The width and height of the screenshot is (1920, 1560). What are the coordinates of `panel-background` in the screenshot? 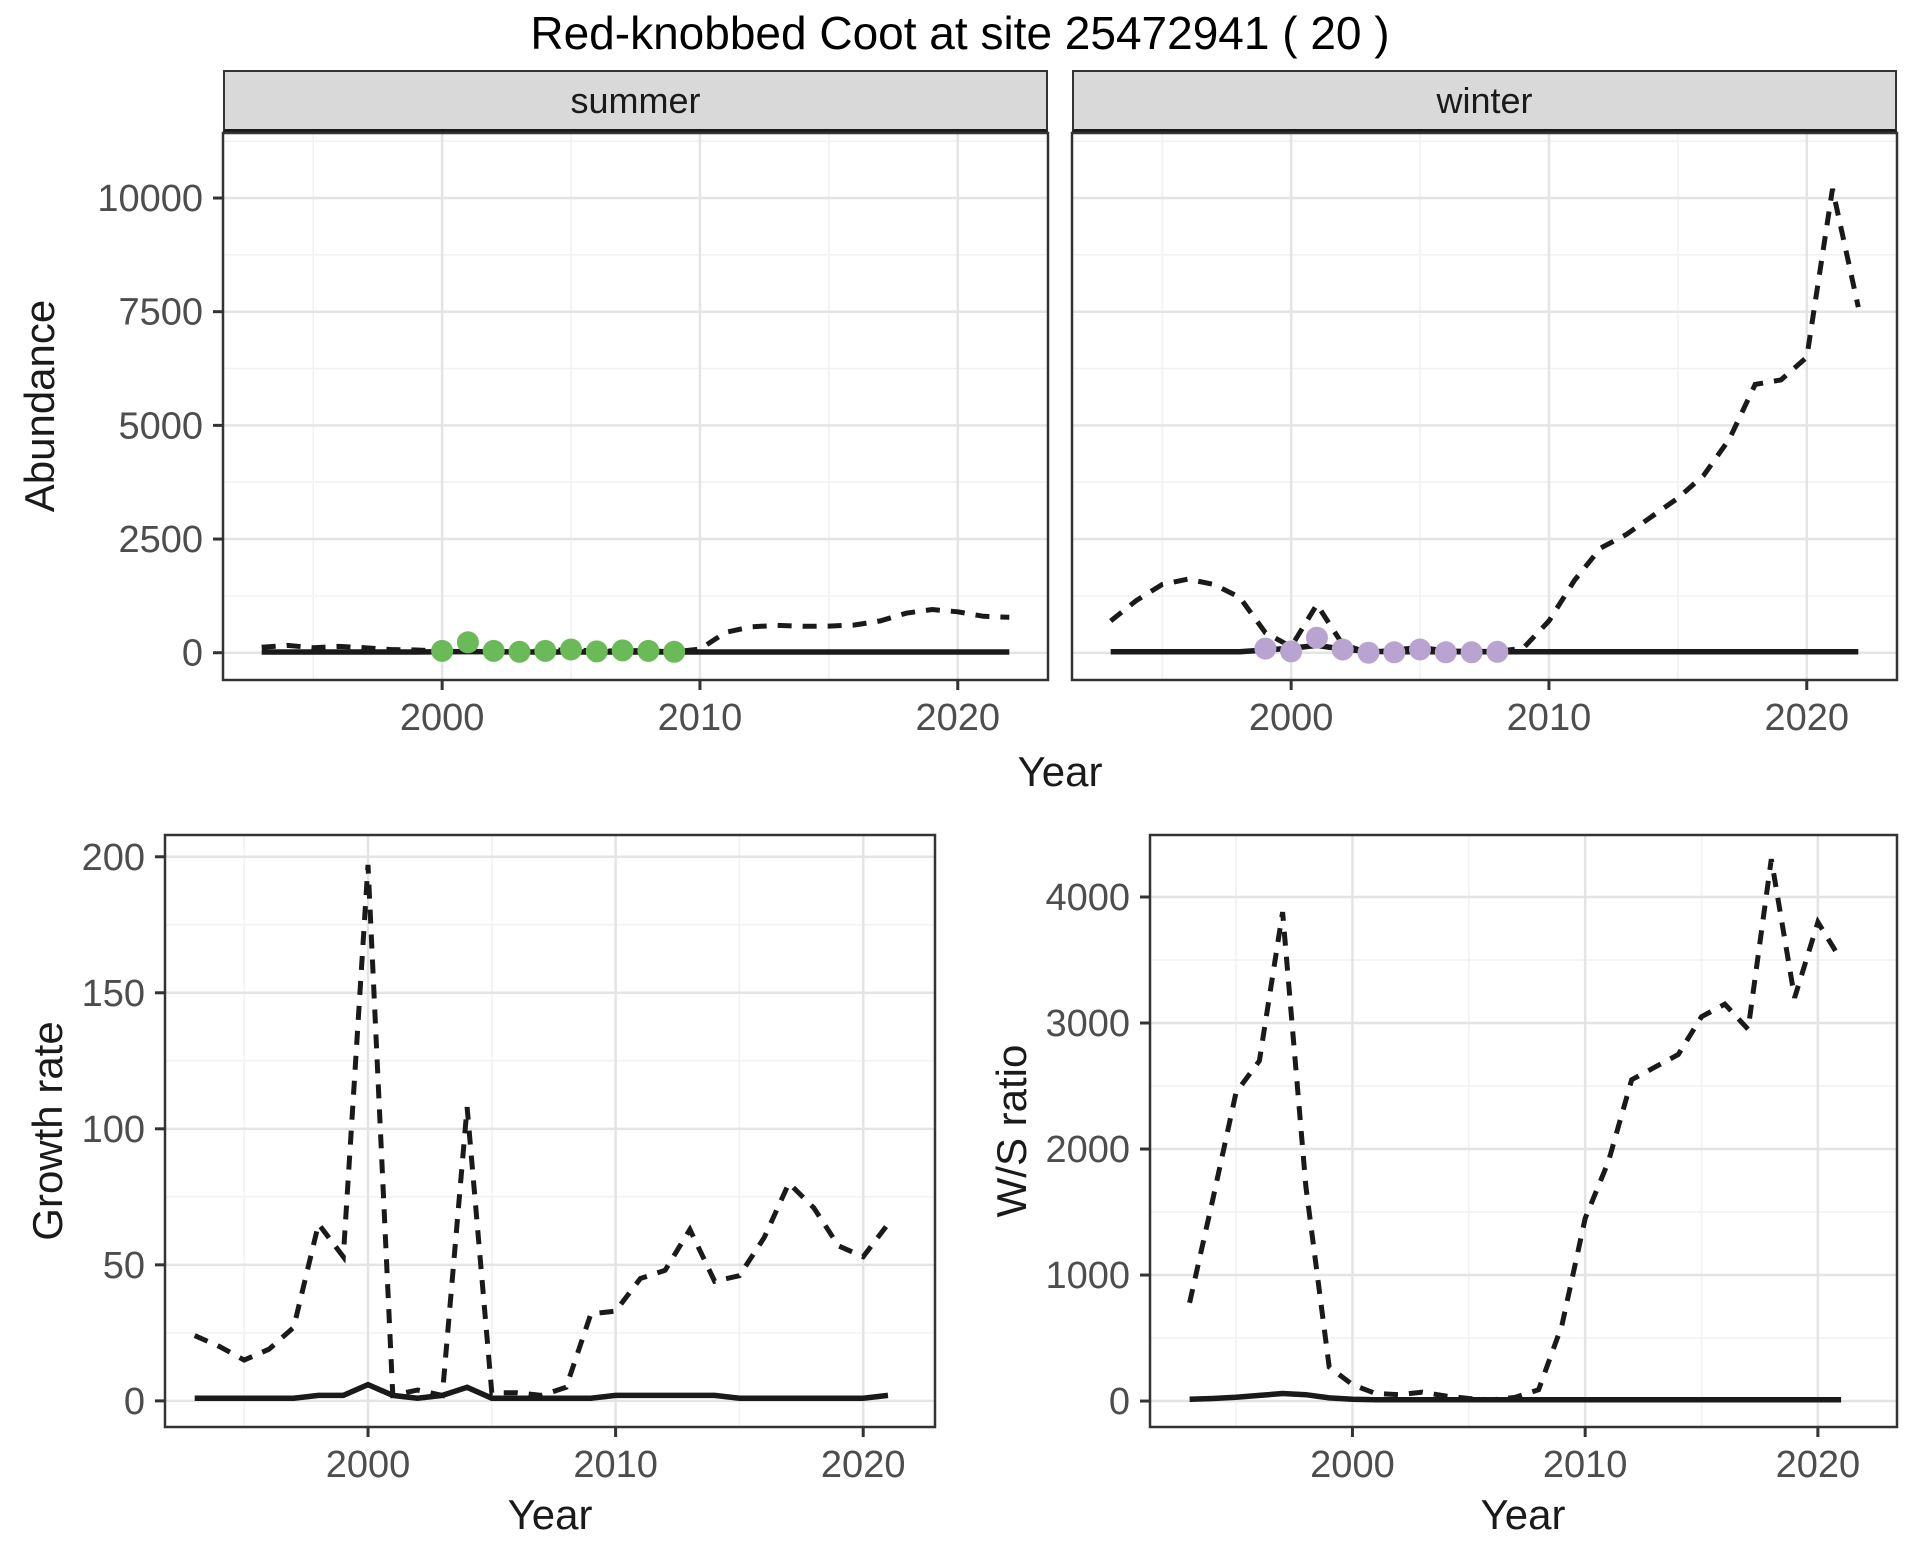 It's located at (1523, 1131).